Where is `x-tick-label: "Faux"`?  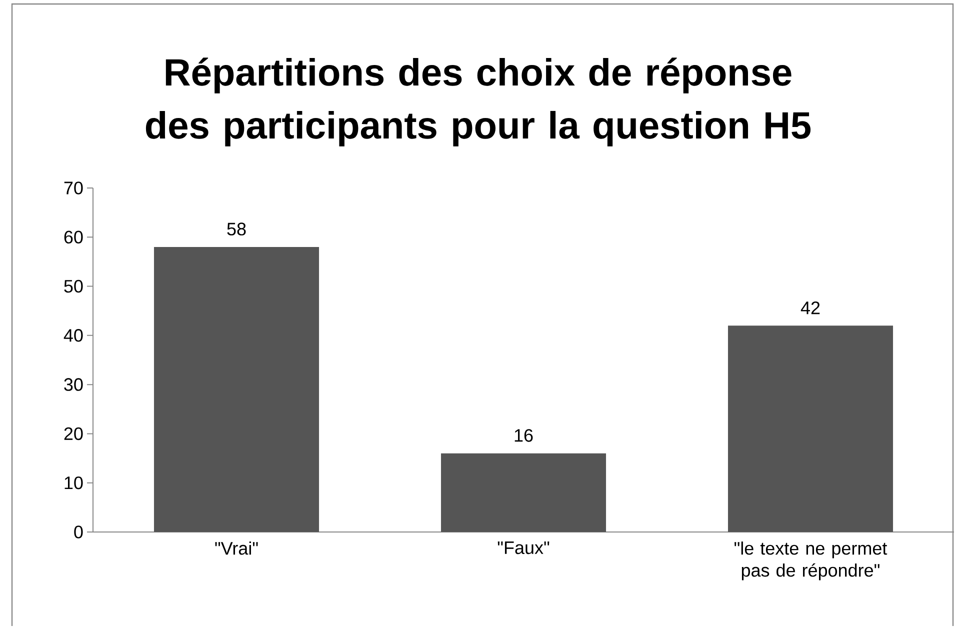
x-tick-label: "Faux" is located at coordinates (524, 548).